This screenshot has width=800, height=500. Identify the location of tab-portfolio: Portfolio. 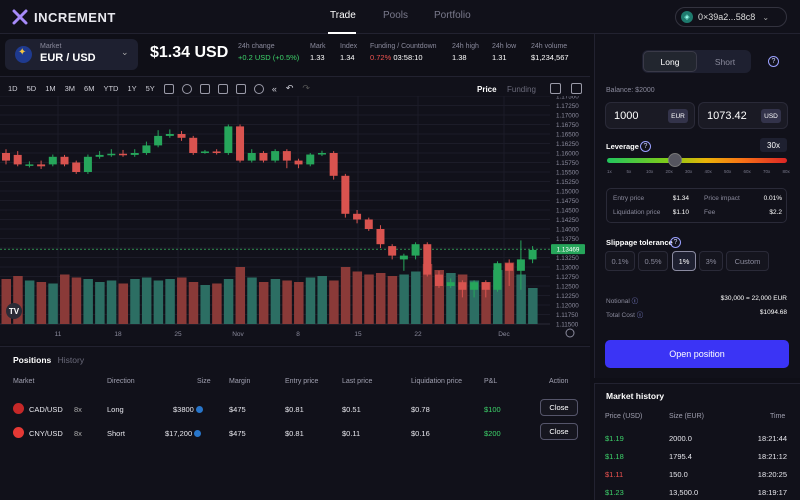
(452, 15).